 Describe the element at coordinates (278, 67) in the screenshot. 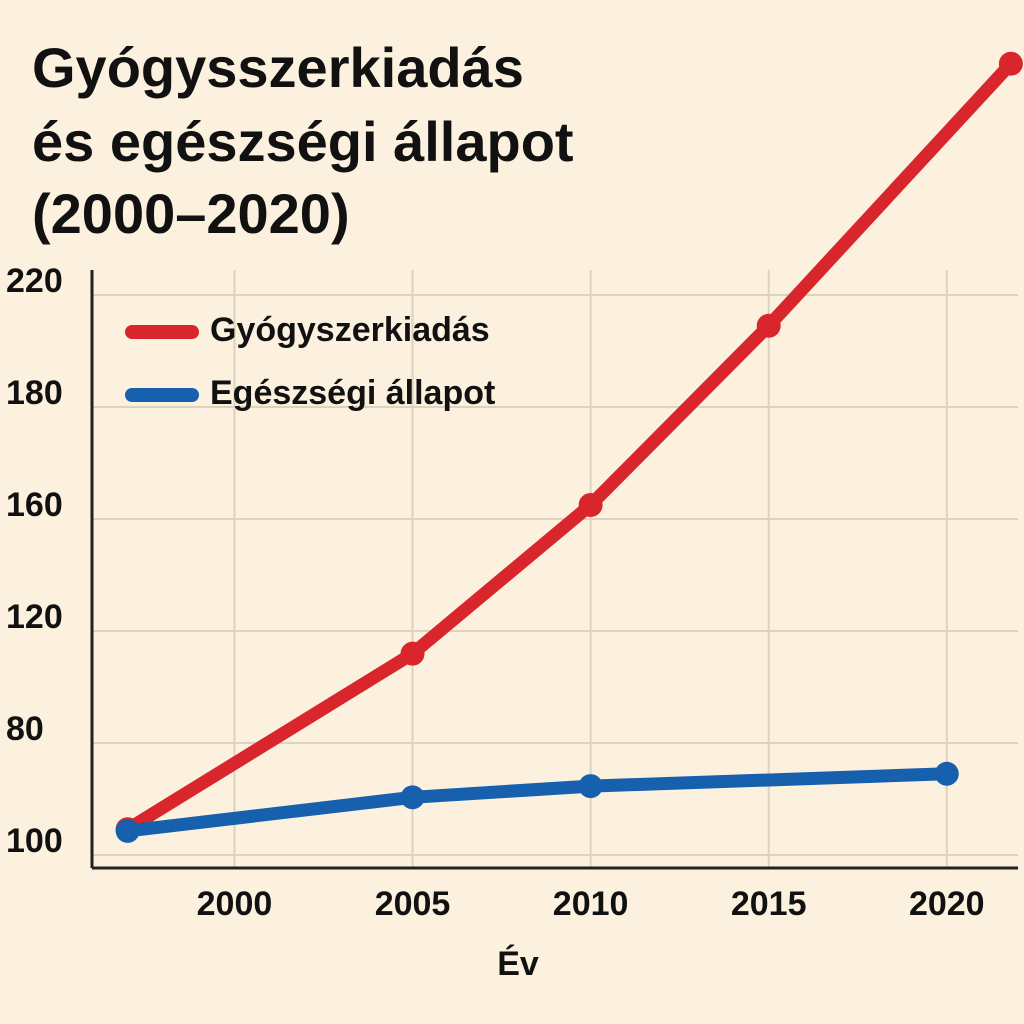

I see `chart-title: Gyógysszerkiadás` at that location.